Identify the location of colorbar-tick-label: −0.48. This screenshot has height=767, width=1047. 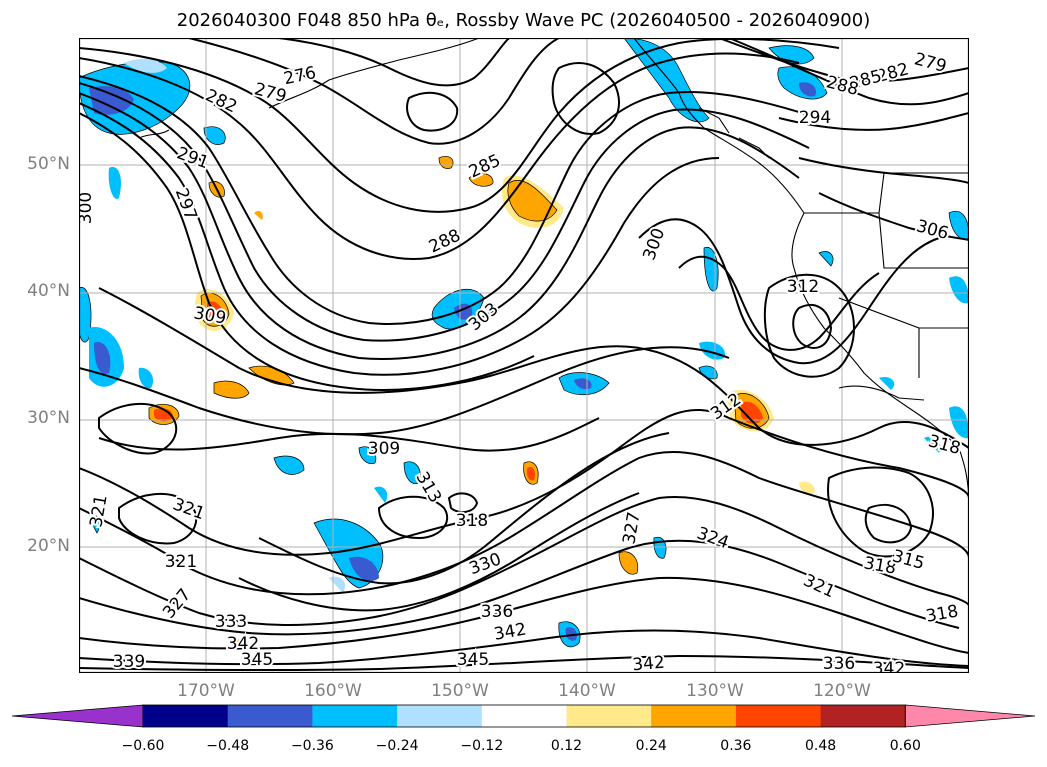
(228, 746).